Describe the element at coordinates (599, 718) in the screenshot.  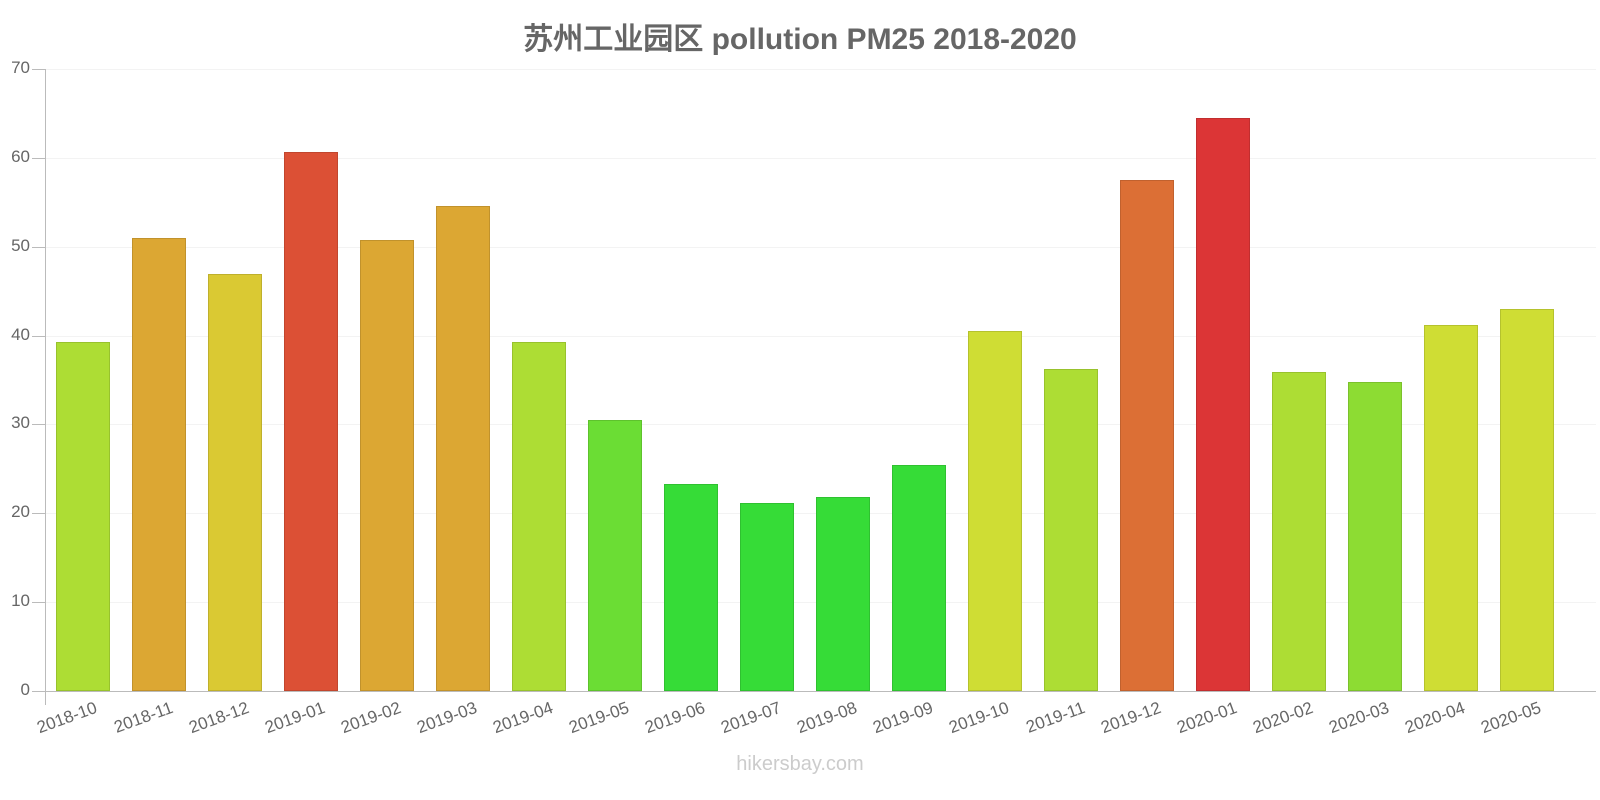
I see `x-tick-label: 2019-05` at that location.